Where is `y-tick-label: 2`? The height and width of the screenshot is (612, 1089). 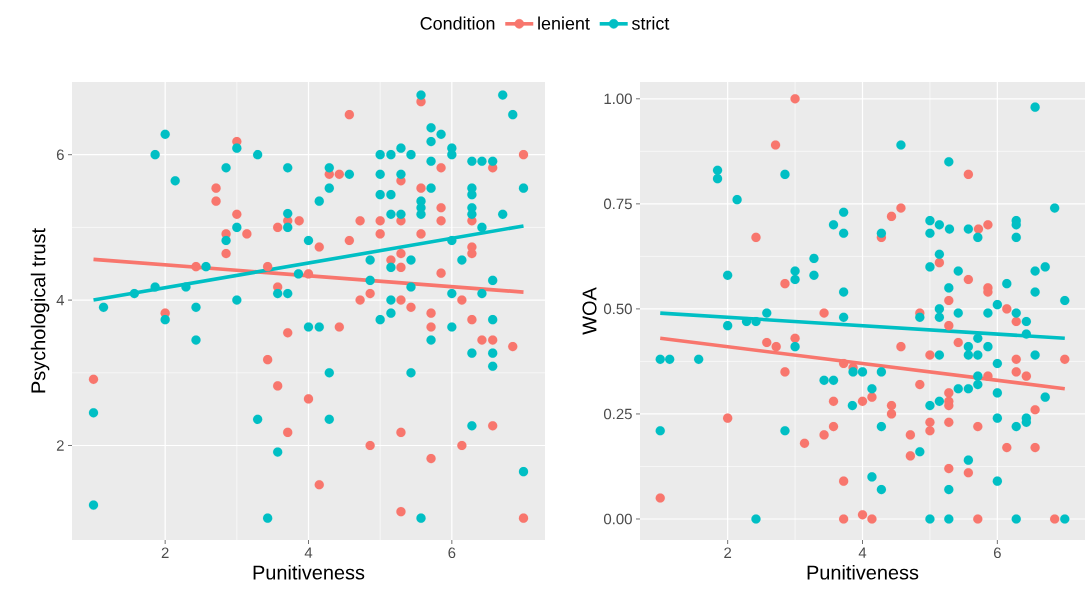 y-tick-label: 2 is located at coordinates (60, 445).